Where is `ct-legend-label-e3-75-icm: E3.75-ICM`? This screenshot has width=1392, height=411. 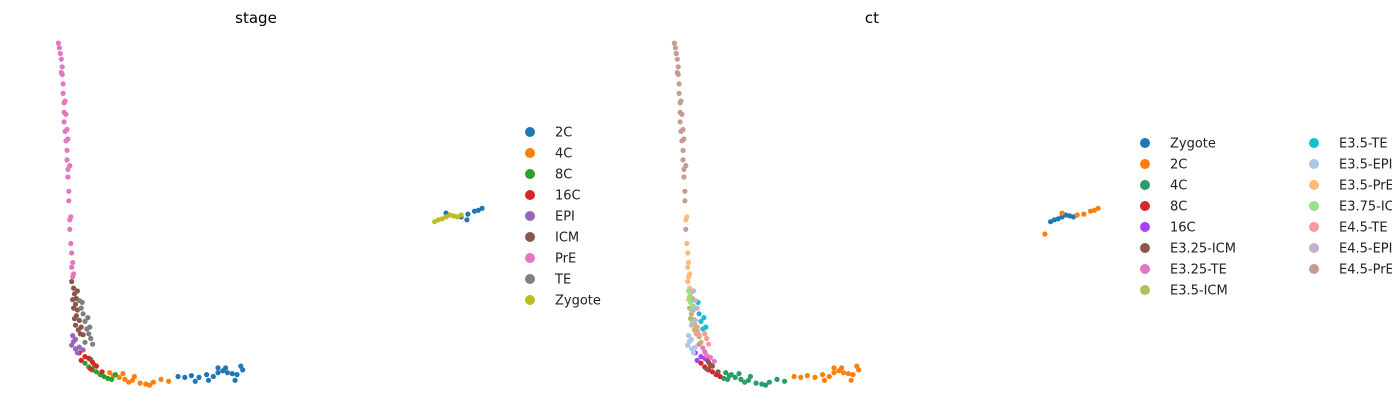 ct-legend-label-e3-75-icm: E3.75-ICM is located at coordinates (1365, 207).